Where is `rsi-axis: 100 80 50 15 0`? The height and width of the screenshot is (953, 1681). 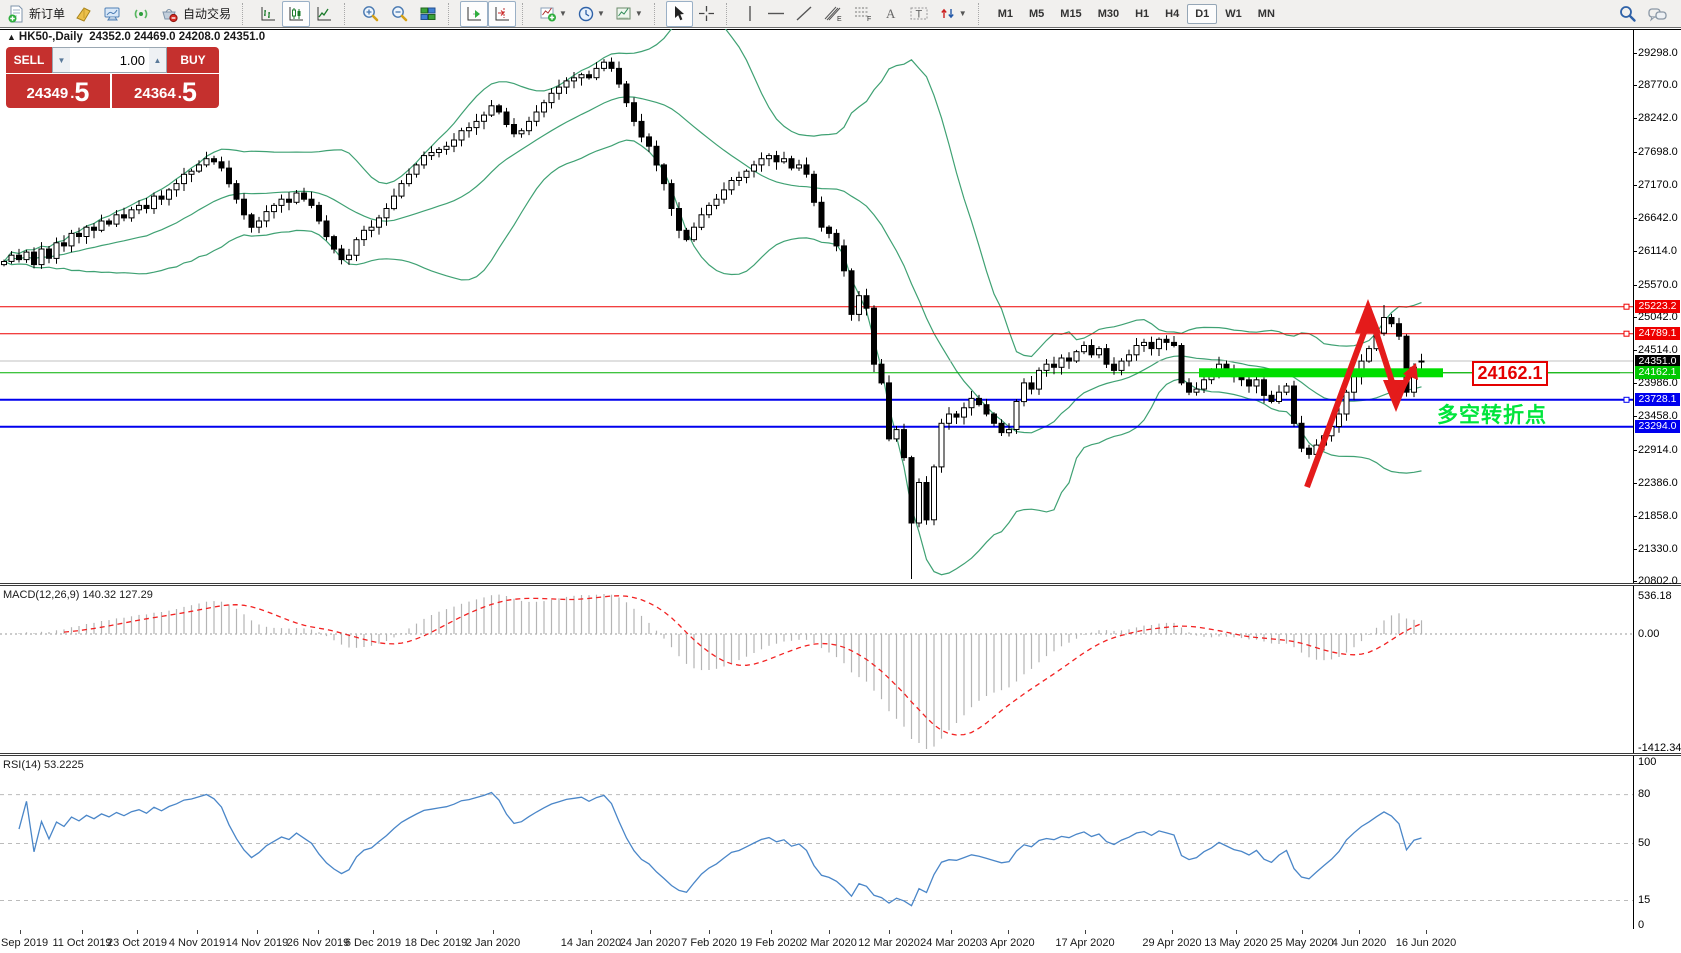 rsi-axis: 100 80 50 15 0 is located at coordinates (1657, 843).